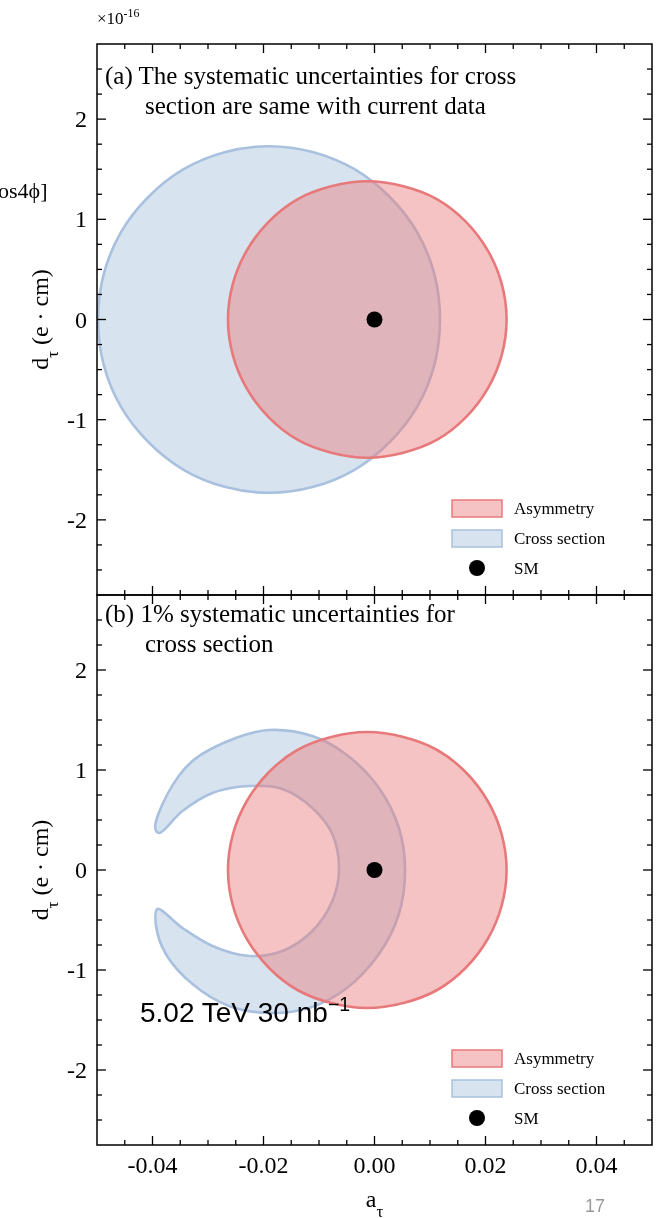  I want to click on x-tick-label: 0.04, so click(596, 1165).